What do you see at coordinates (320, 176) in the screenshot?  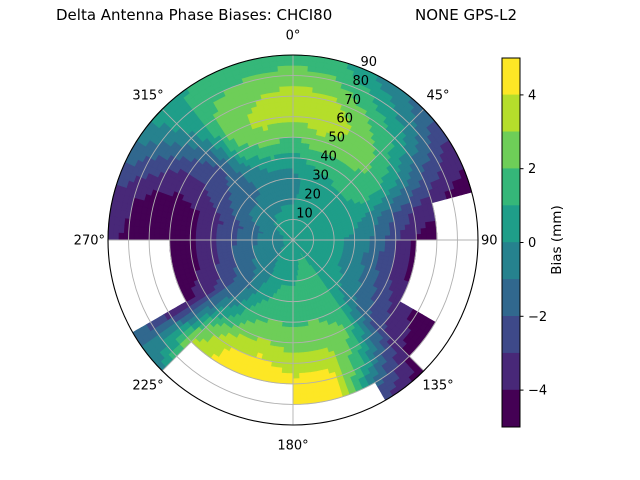 I see `radial-label-30: 30` at bounding box center [320, 176].